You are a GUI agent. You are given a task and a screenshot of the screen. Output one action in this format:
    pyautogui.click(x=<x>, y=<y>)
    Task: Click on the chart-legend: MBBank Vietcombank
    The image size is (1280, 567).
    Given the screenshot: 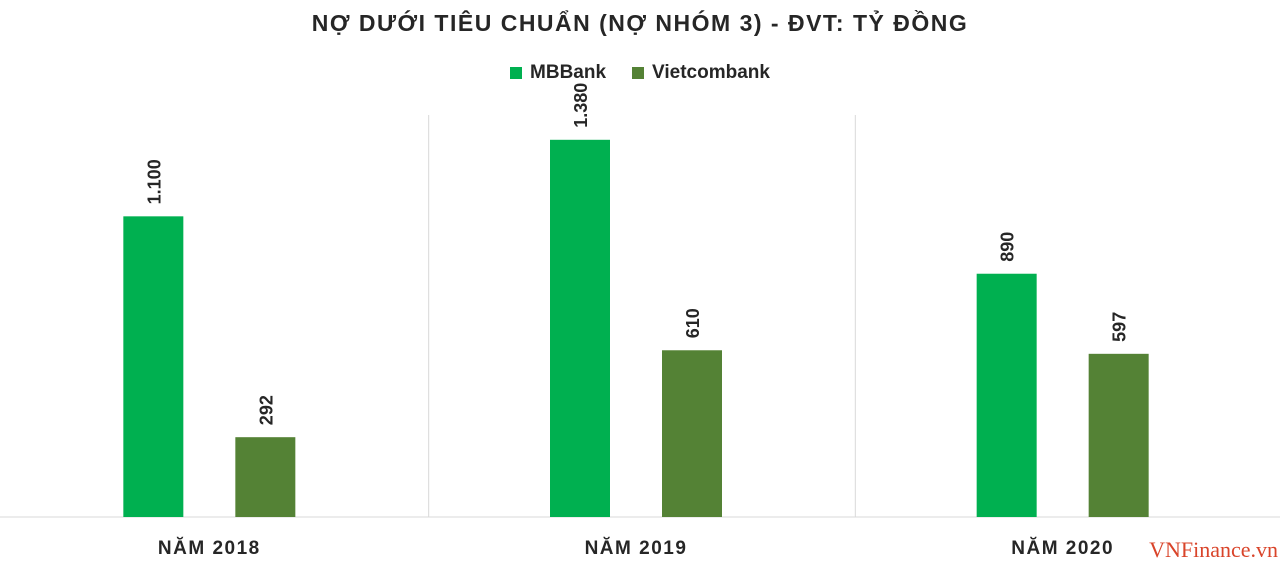 What is the action you would take?
    pyautogui.click(x=640, y=73)
    